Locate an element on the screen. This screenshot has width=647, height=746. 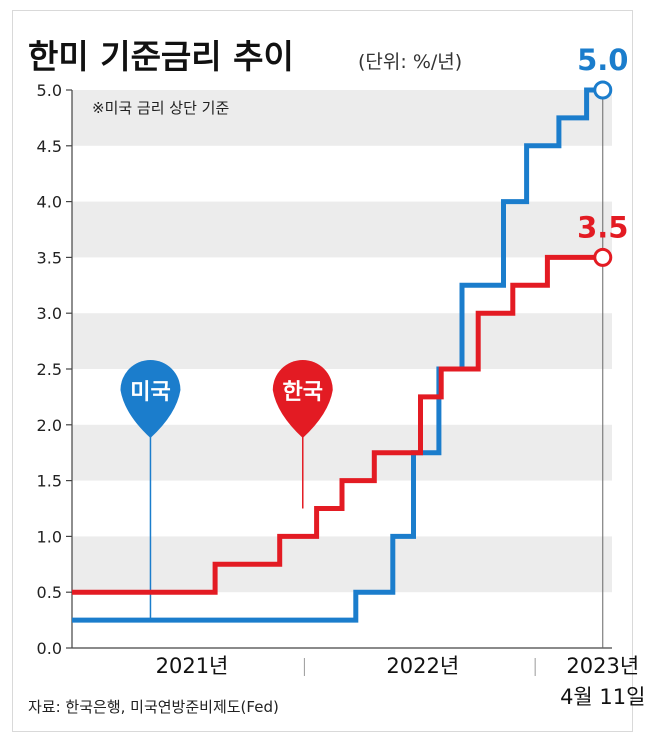
y-tick-label: 3.5 is located at coordinates (49, 257).